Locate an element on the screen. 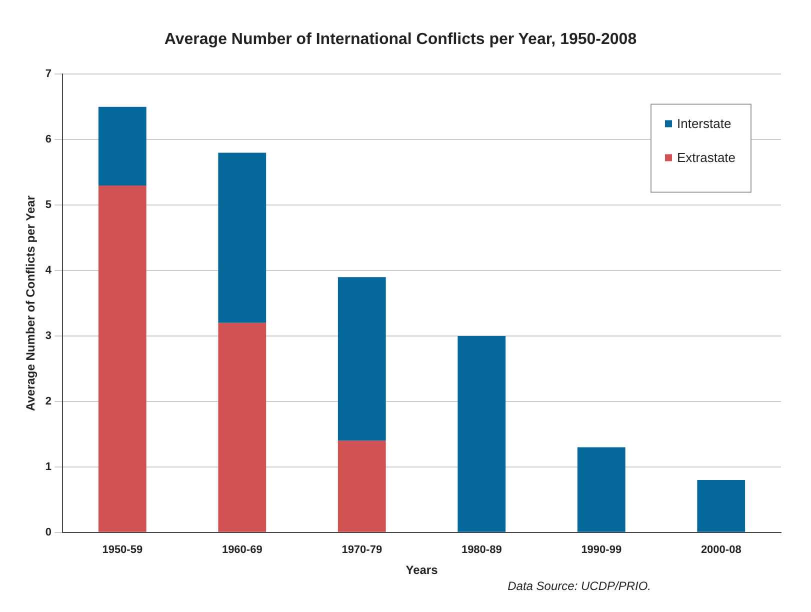 The image size is (811, 612). x-tick-label: 1990-99 is located at coordinates (601, 550).